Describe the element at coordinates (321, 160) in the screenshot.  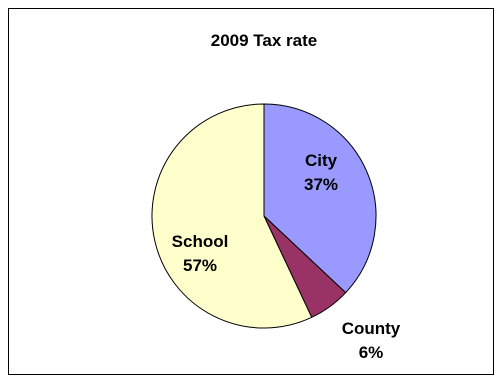
I see `slice-label-city: City` at that location.